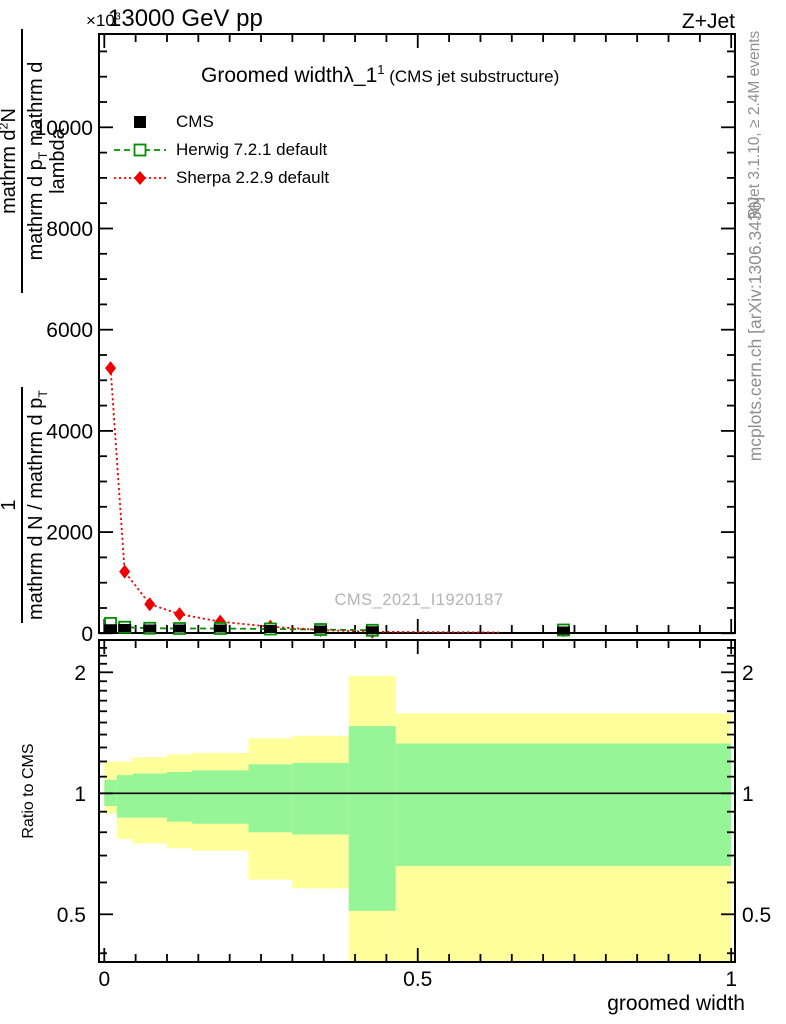 This screenshot has width=786, height=1024. Describe the element at coordinates (69, 330) in the screenshot. I see `y-tick-label: 6000` at that location.